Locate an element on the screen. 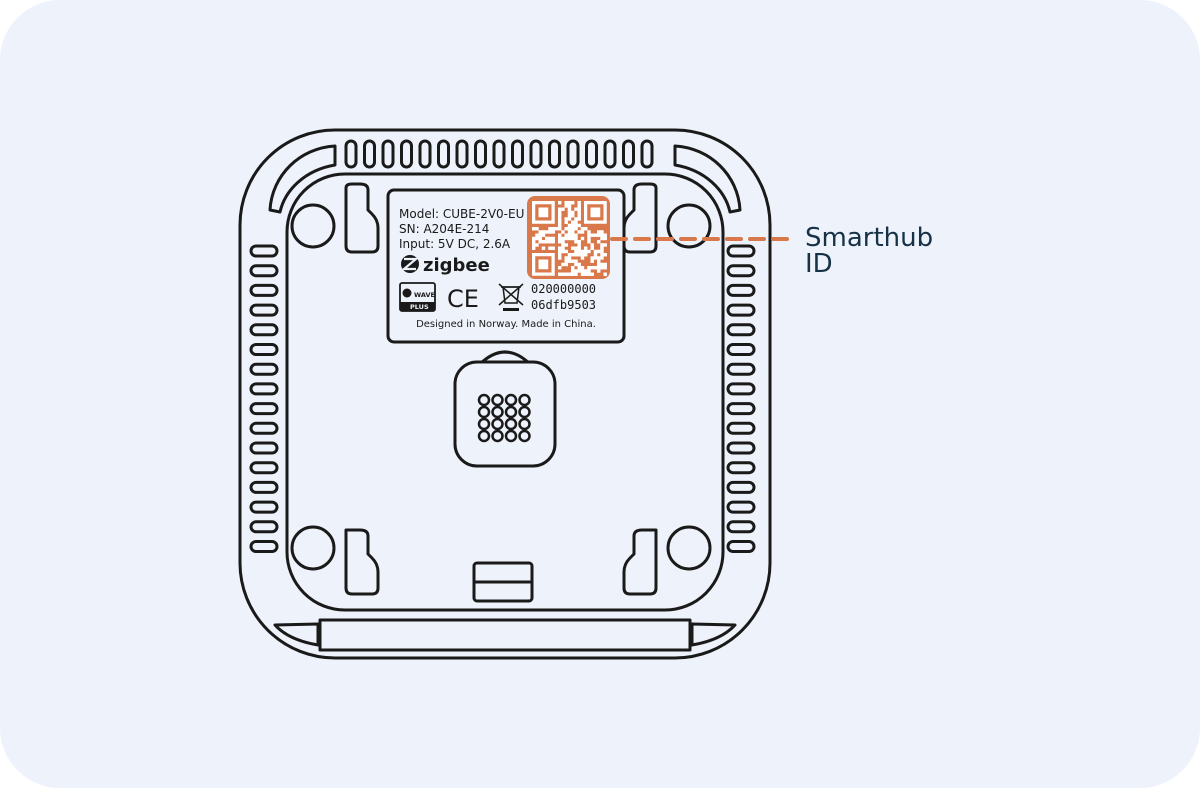 The width and height of the screenshot is (1200, 788). keyhole-slot-bottom-right is located at coordinates (640, 562).